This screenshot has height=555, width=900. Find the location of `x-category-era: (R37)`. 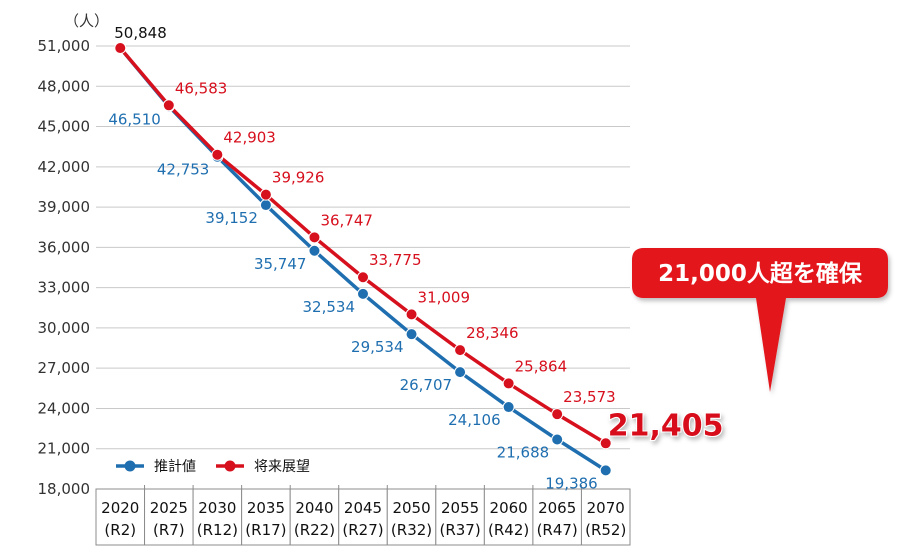

x-category-era: (R37) is located at coordinates (459, 530).